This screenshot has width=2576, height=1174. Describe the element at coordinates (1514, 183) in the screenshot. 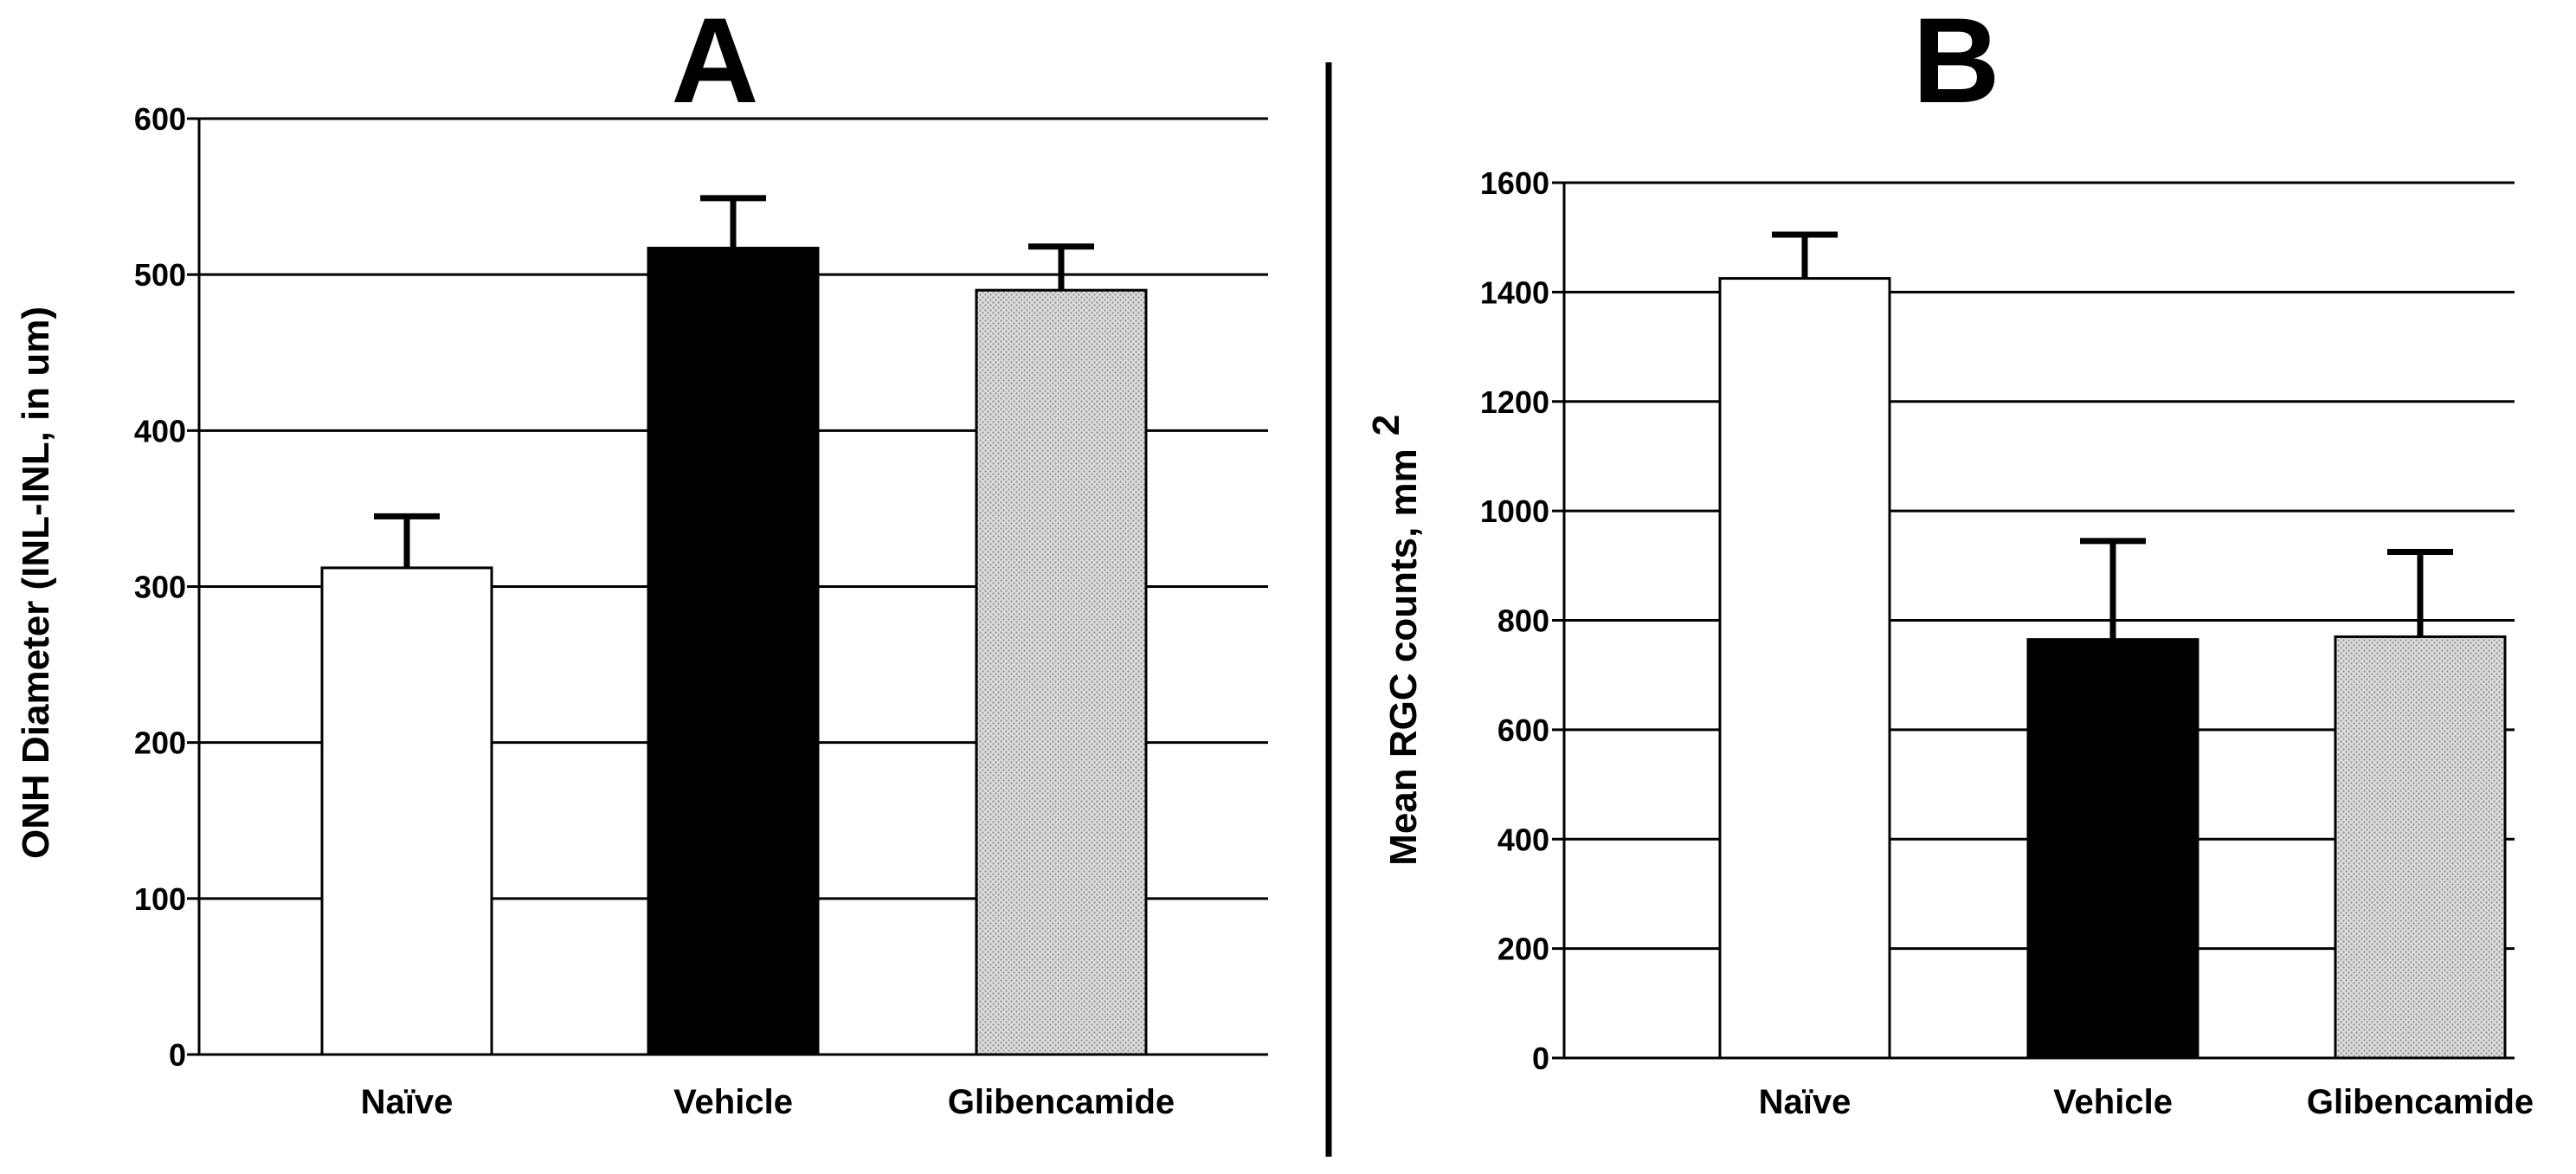

I see `panel-b-y-tick-label: 1600` at that location.